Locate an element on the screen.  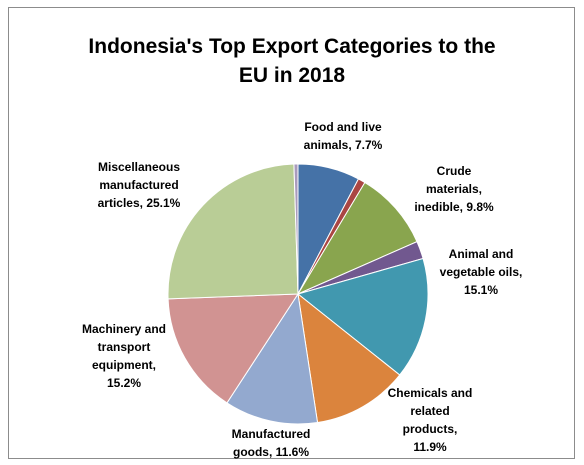
slice-label-0-line-0: Food and live is located at coordinates (343, 127).